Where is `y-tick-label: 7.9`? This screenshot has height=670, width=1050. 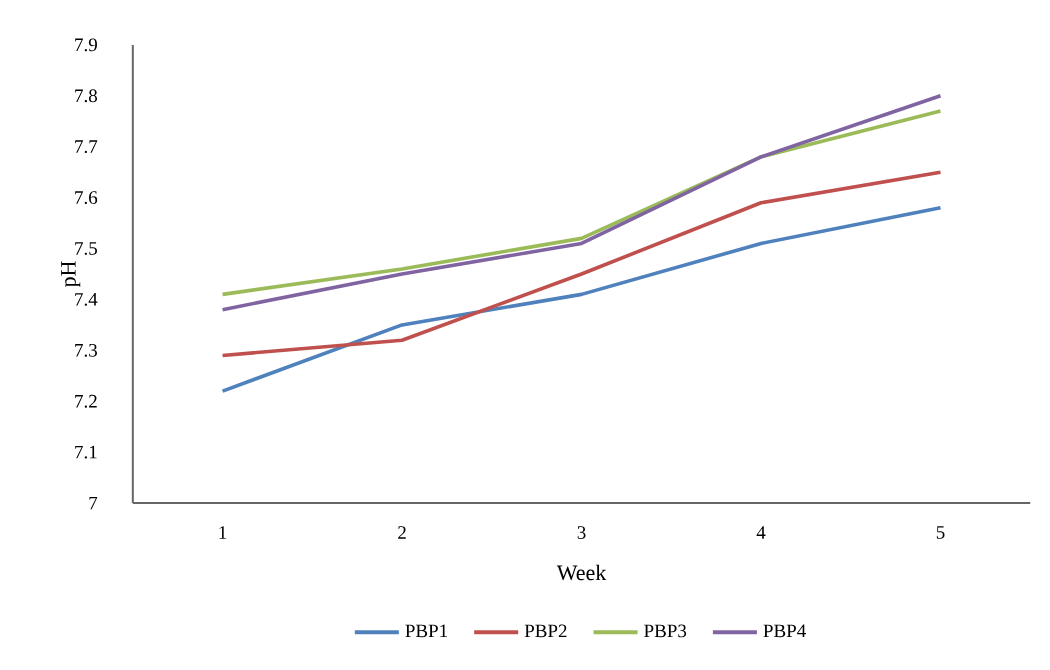
y-tick-label: 7.9 is located at coordinates (86, 45).